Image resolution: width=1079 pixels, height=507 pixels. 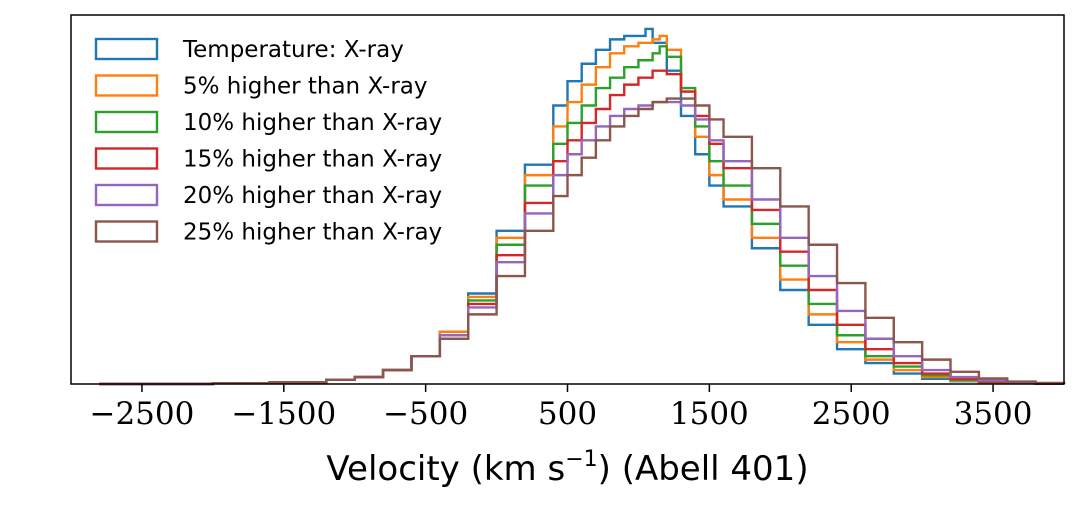 What do you see at coordinates (445, 469) in the screenshot?
I see `x-axis-title-main: Velocity (km s` at bounding box center [445, 469].